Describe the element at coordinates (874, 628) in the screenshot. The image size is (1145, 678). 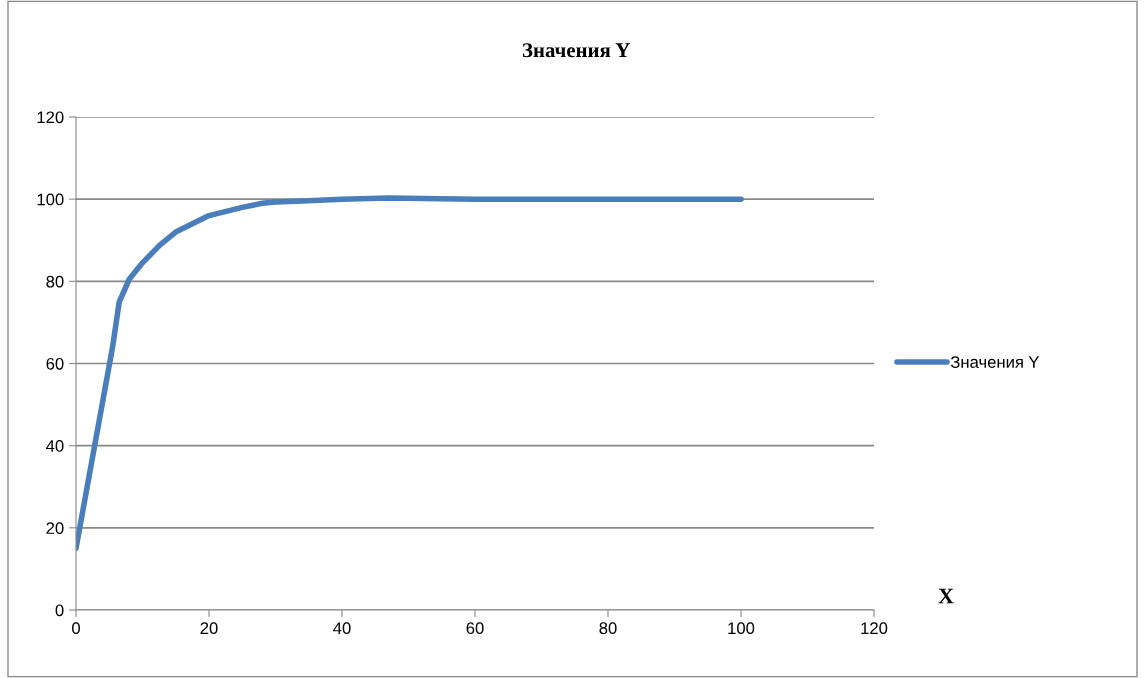
I see `x-tick-label: 120` at that location.